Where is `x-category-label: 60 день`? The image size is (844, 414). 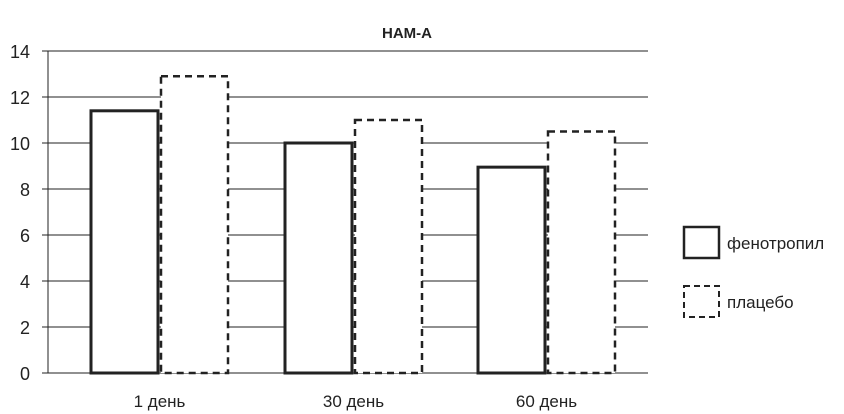 x-category-label: 60 день is located at coordinates (546, 401).